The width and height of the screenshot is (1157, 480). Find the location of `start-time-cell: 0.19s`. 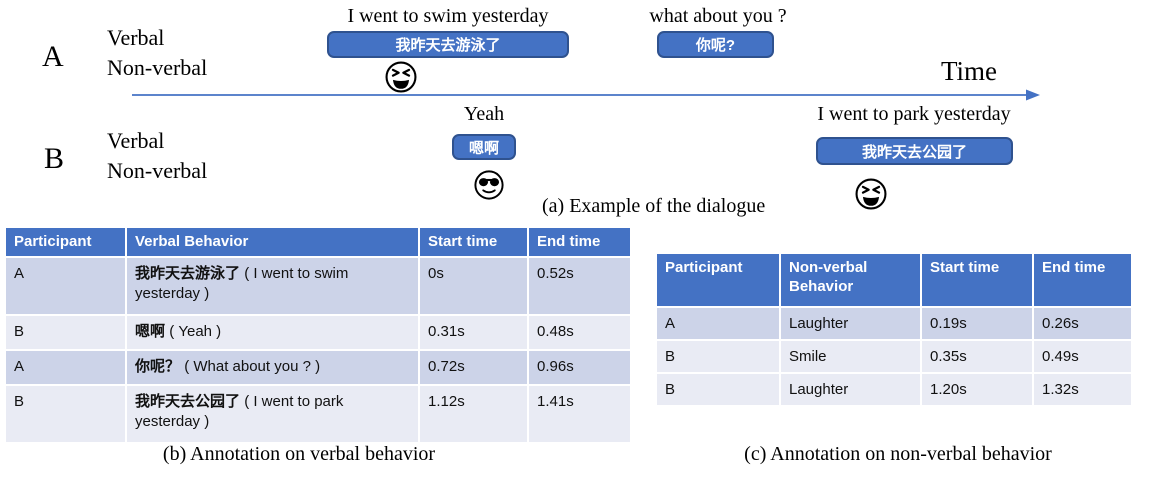

start-time-cell: 0.19s is located at coordinates (977, 323).